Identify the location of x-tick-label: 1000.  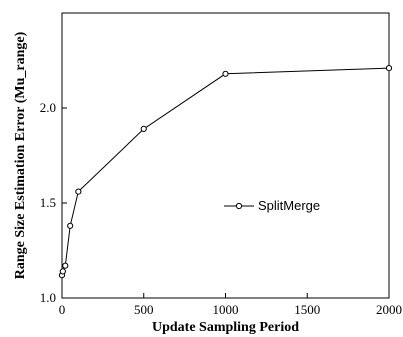
(226, 309).